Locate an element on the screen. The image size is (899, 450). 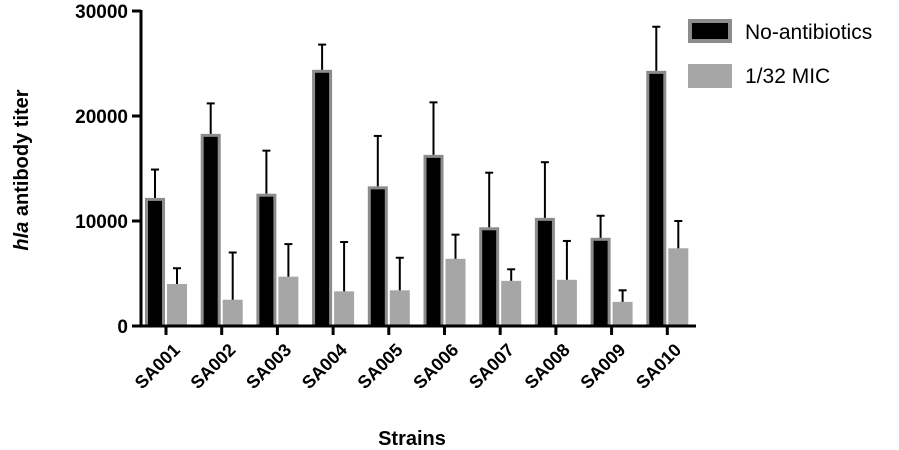
legend: No-antibiotics 1/32 MIC is located at coordinates (780, 53).